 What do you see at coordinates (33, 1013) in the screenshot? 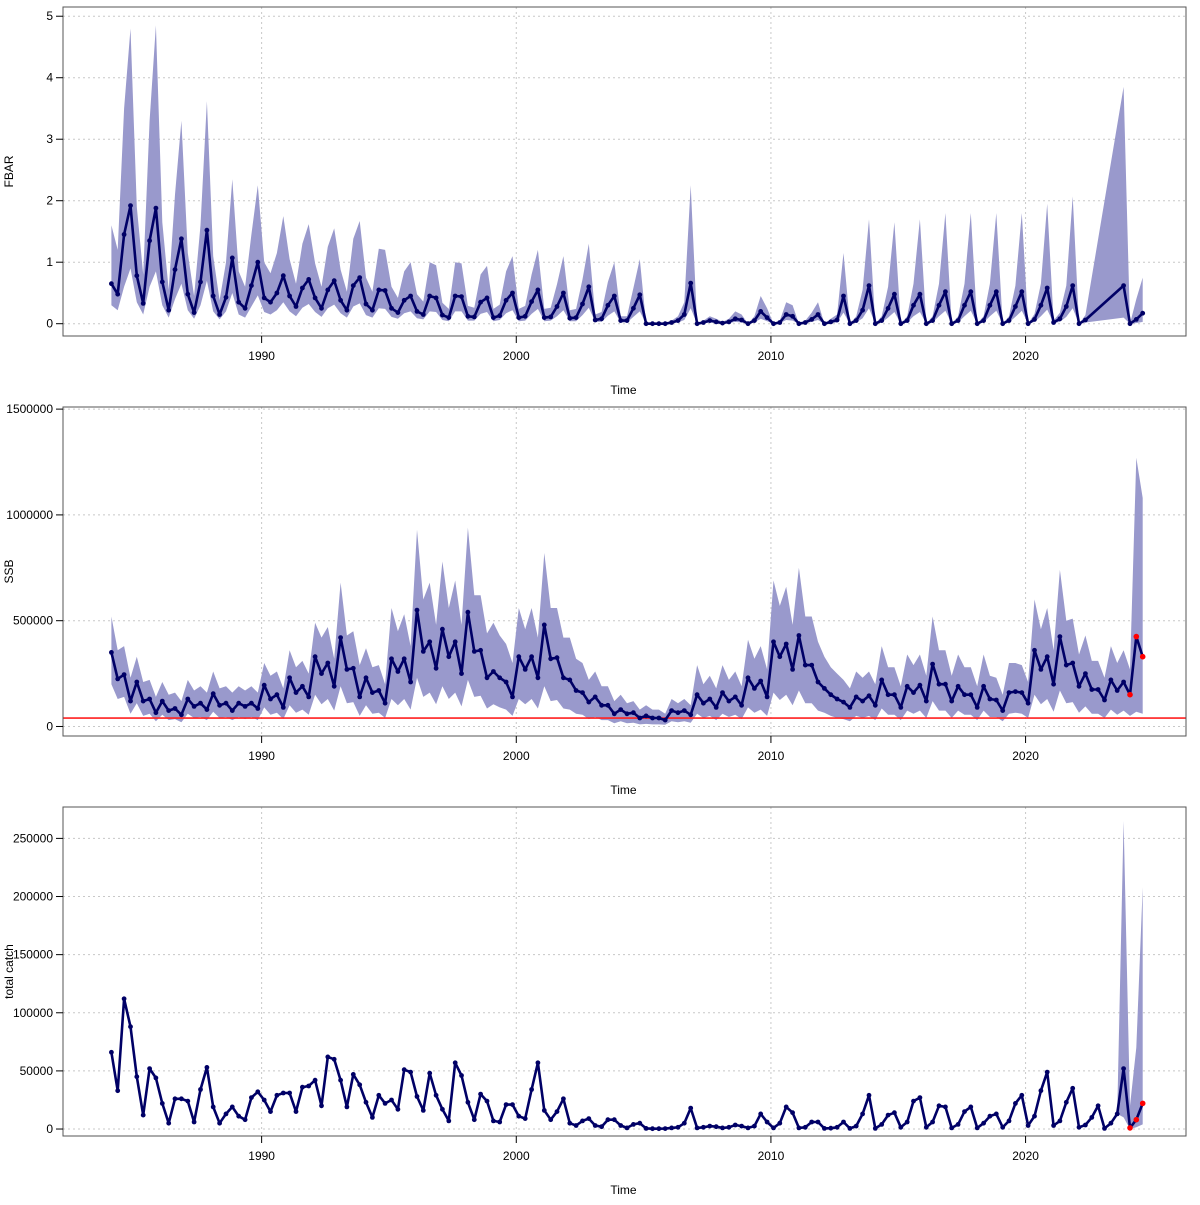
I see `y-tick-label: 100000` at bounding box center [33, 1013].